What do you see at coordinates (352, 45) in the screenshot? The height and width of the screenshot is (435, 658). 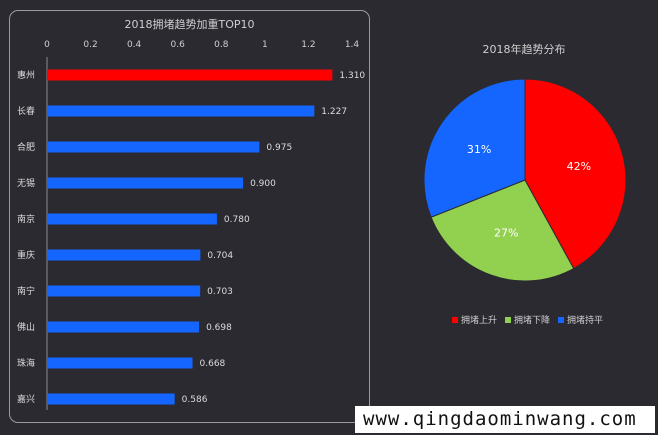 I see `x-tick-label: 1.4` at bounding box center [352, 45].